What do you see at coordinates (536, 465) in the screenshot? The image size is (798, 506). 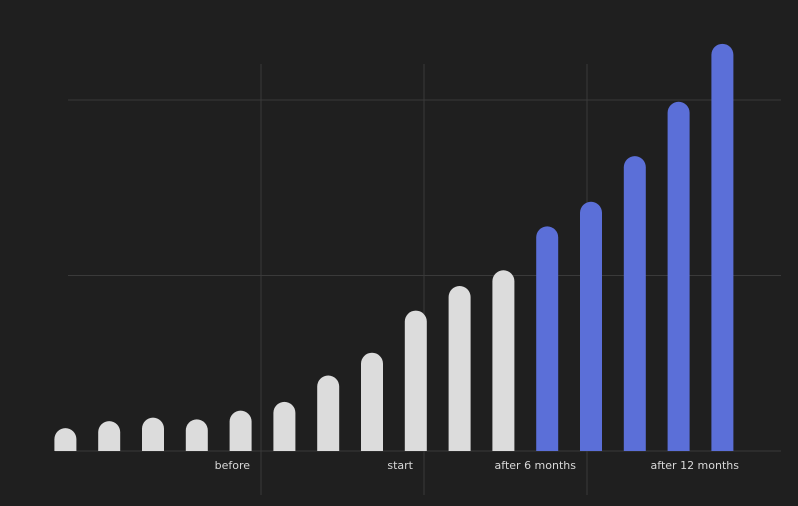 I see `period-label: after 6 months` at bounding box center [536, 465].